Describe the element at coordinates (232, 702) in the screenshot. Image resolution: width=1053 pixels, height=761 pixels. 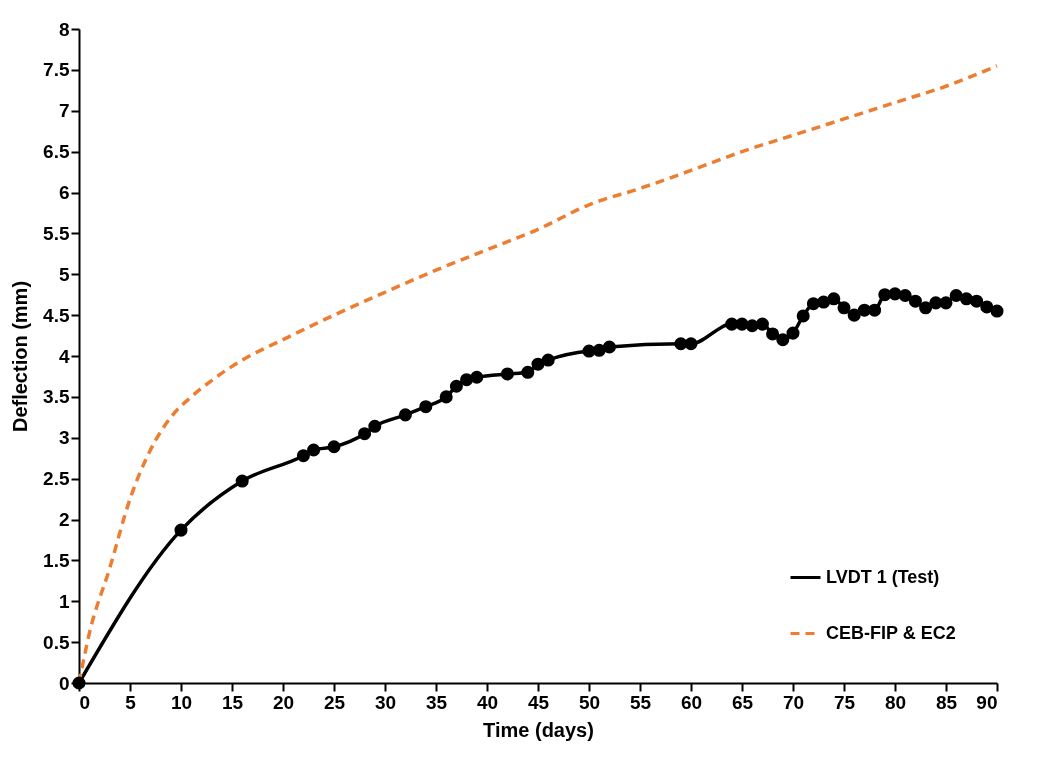
I see `x-tick-label: 15` at that location.